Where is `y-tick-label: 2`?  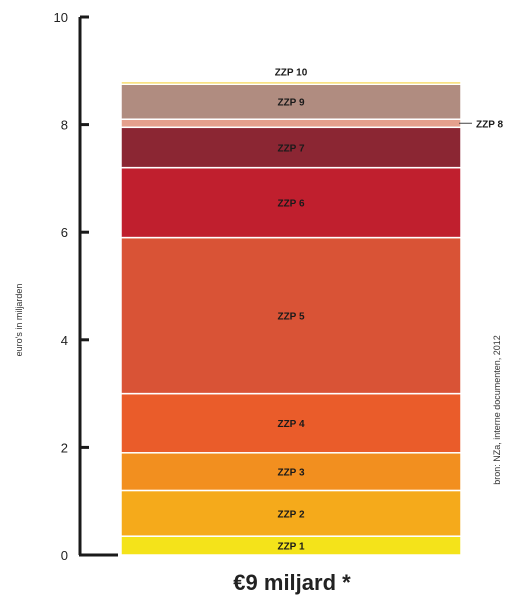 y-tick-label: 2 is located at coordinates (64, 447).